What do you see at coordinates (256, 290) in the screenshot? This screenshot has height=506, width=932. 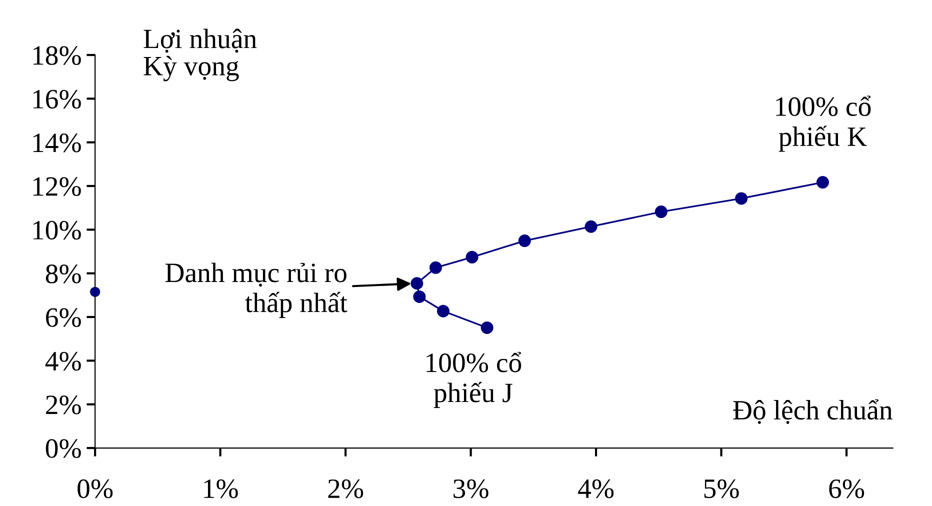 I see `annotation: Danh mục rủi ro thấp nhất` at bounding box center [256, 290].